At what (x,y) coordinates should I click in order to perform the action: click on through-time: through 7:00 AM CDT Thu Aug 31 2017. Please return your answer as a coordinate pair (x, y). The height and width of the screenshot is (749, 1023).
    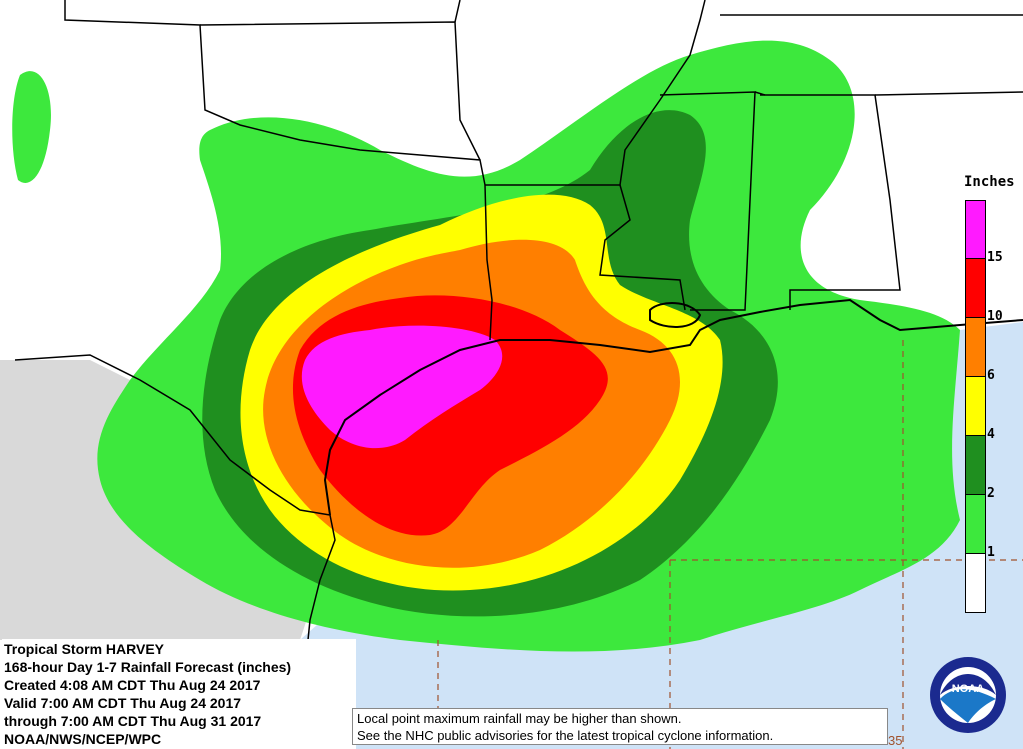
    Looking at the image, I should click on (133, 721).